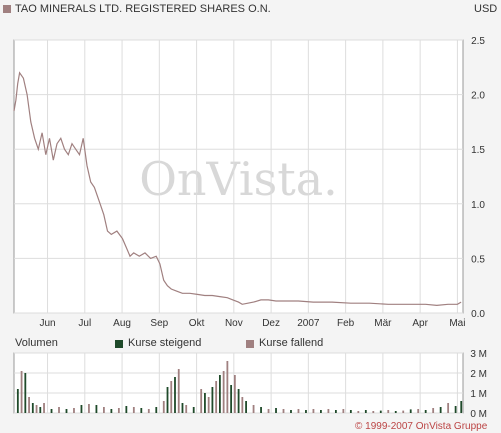  What do you see at coordinates (346, 323) in the screenshot?
I see `x-tick-label: Feb` at bounding box center [346, 323].